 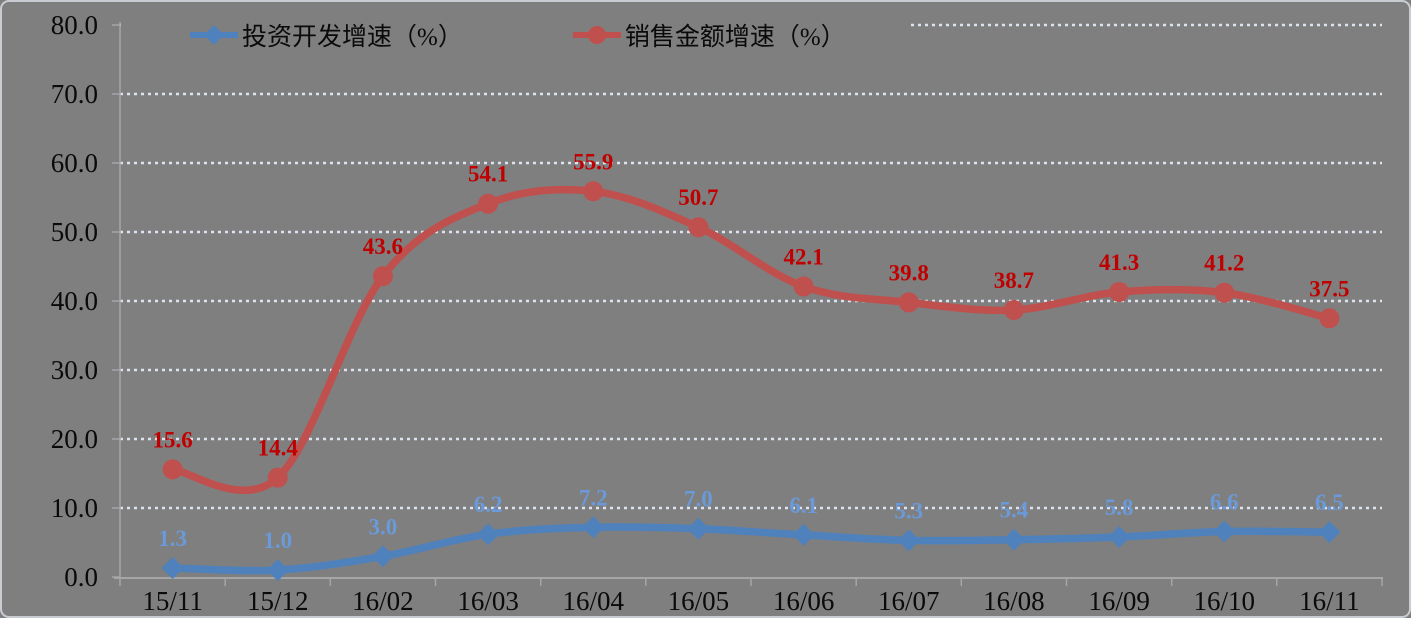 I want to click on marker-diamond-0-16/09, so click(x=1119, y=537).